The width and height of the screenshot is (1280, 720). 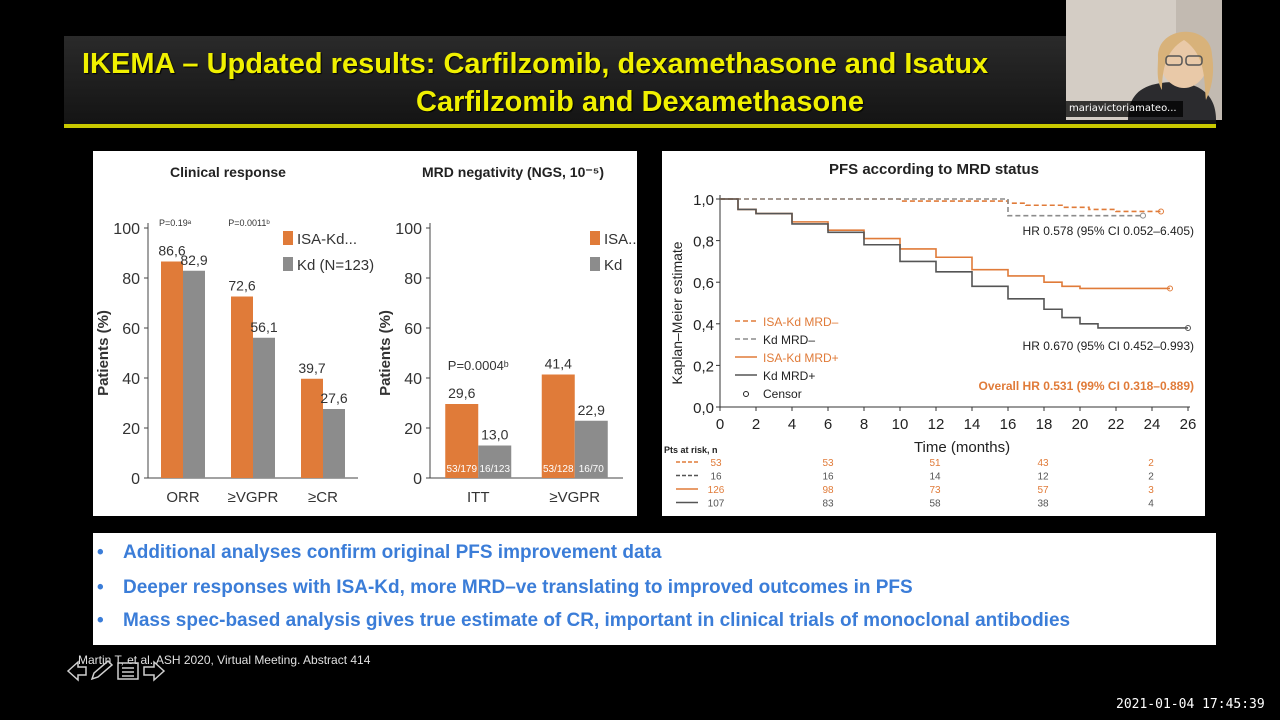 I want to click on y-axis-label: Kaplan–Meier estimate, so click(x=677, y=312).